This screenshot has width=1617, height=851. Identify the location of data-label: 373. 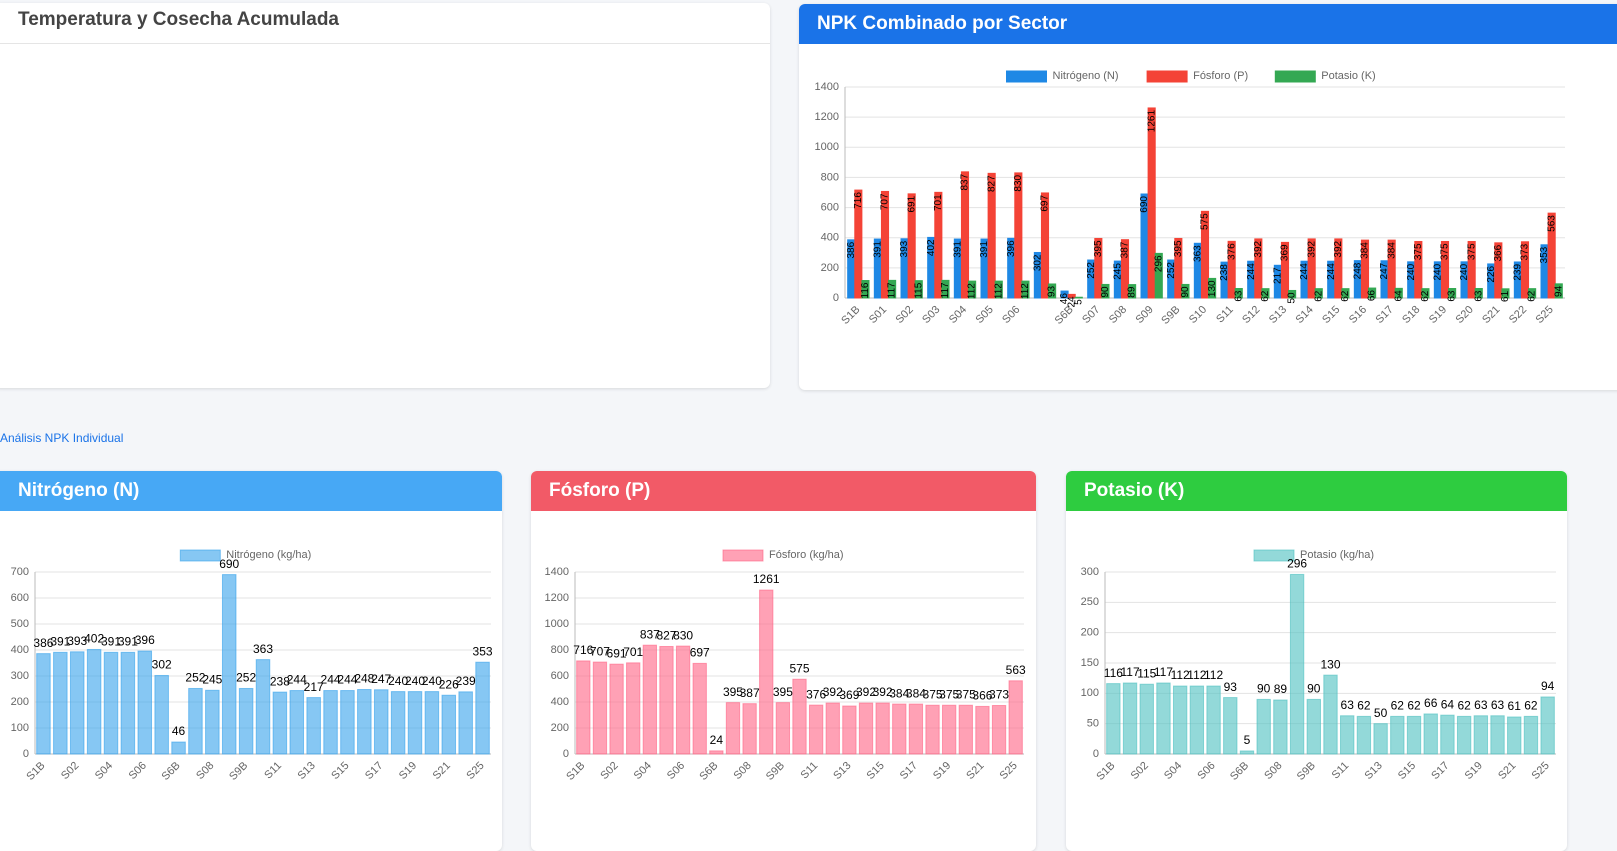
(1525, 251).